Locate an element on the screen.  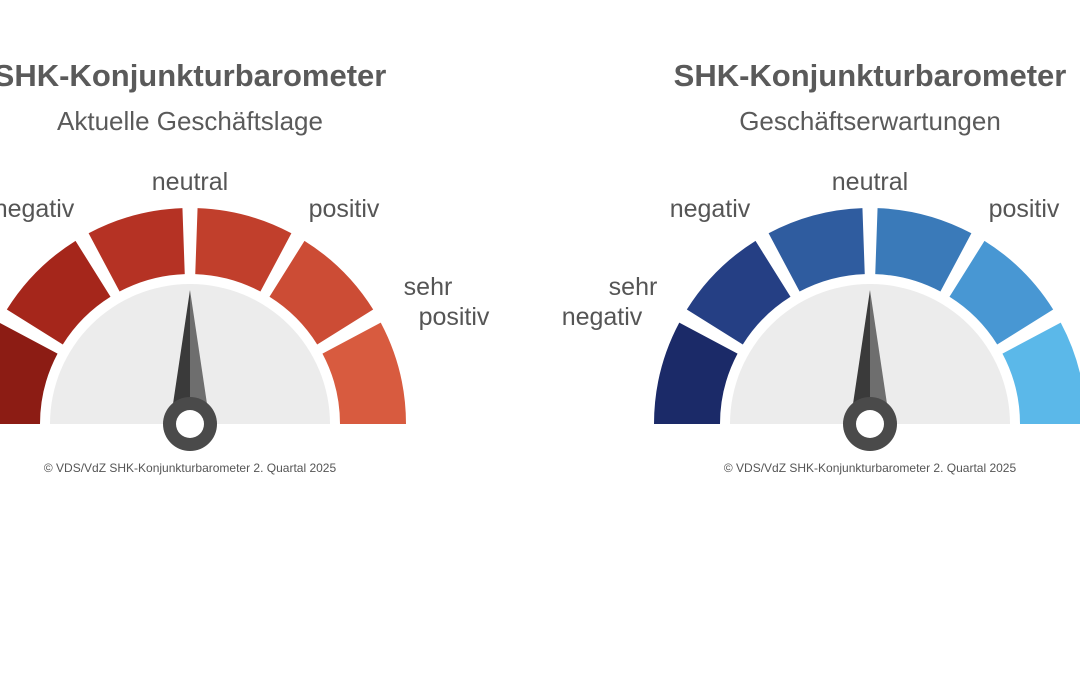
subtitle: Geschäftserwartungen is located at coordinates (870, 121).